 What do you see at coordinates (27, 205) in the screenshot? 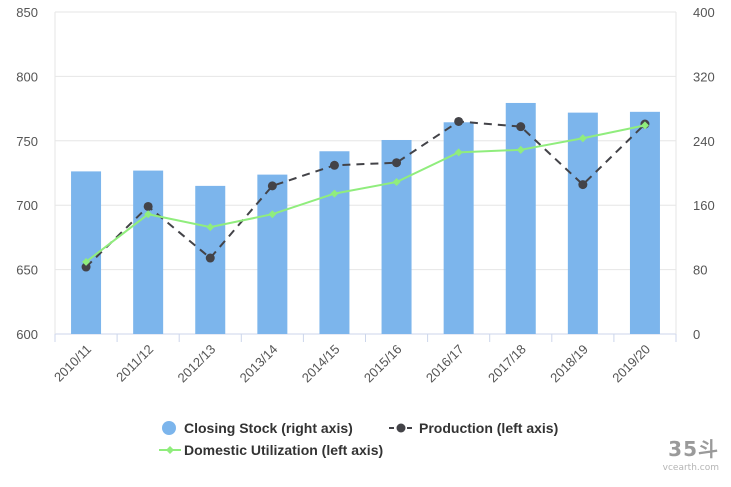
I see `left-tick-label: 700` at bounding box center [27, 205].